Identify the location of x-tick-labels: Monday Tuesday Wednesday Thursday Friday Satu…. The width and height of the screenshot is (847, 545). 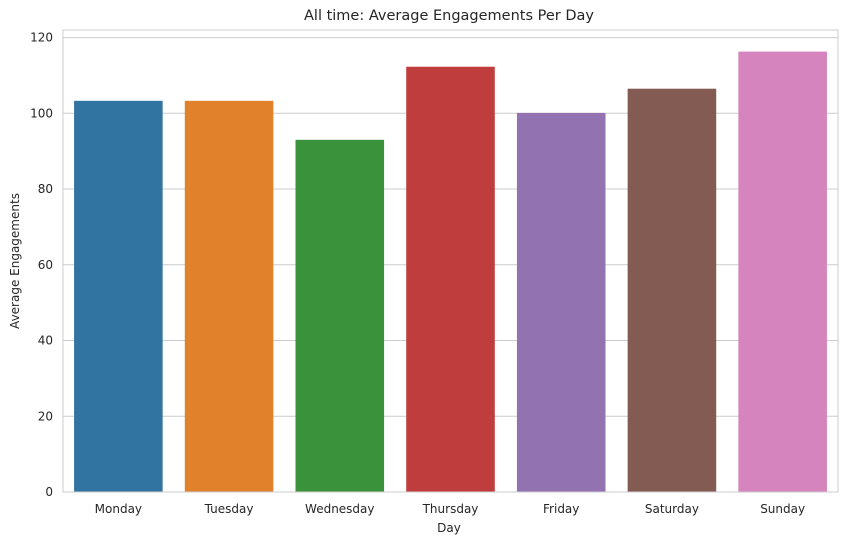
(450, 509).